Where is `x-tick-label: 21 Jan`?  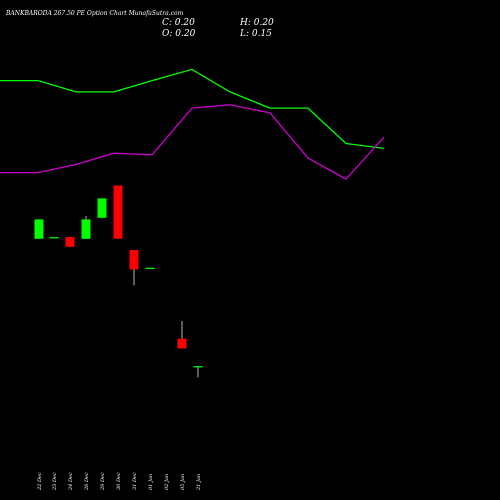
x-tick-label: 21 Jan is located at coordinates (199, 482).